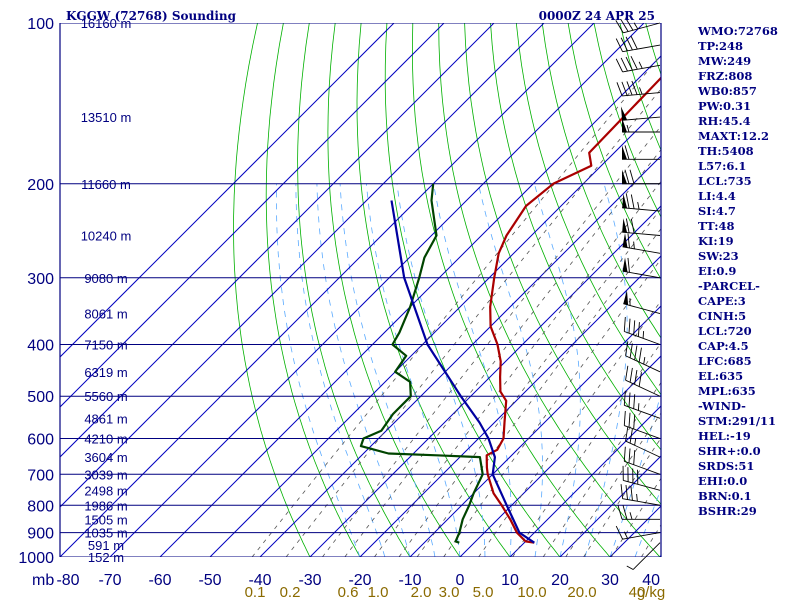  What do you see at coordinates (40, 279) in the screenshot?
I see `pressure-tick-label: 300` at bounding box center [40, 279].